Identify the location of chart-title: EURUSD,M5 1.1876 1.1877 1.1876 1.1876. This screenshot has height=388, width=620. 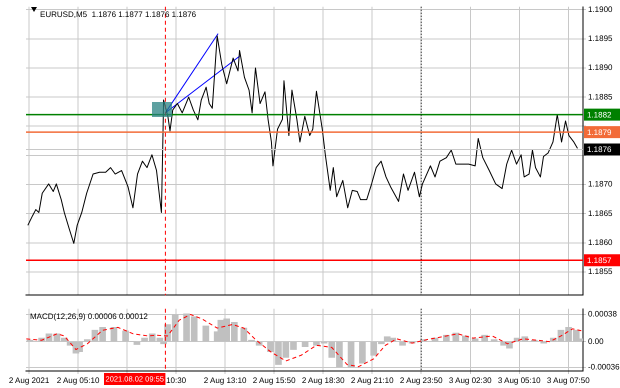
(118, 15).